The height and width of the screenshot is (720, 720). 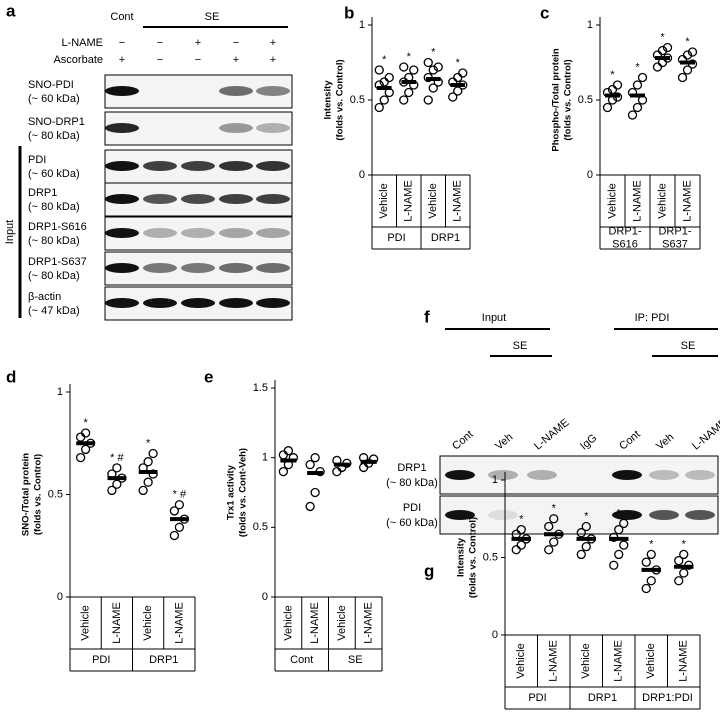 What do you see at coordinates (78, 60) in the screenshot?
I see `condition-label: Ascorbate` at bounding box center [78, 60].